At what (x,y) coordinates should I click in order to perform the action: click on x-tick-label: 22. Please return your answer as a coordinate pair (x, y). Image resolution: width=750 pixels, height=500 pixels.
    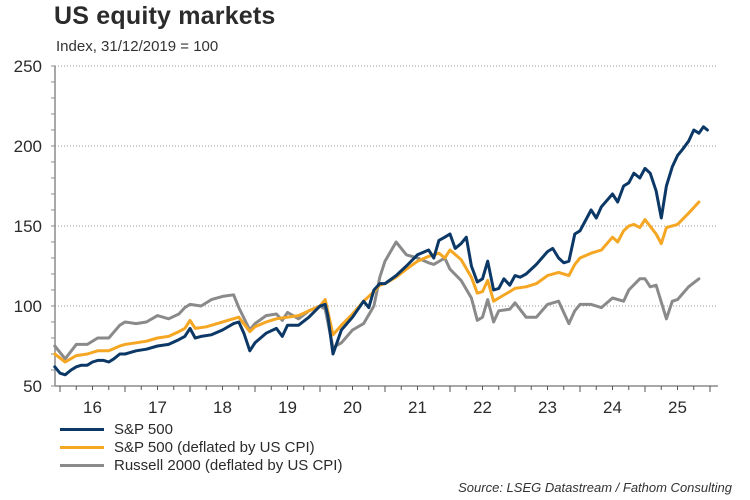
    Looking at the image, I should click on (482, 407).